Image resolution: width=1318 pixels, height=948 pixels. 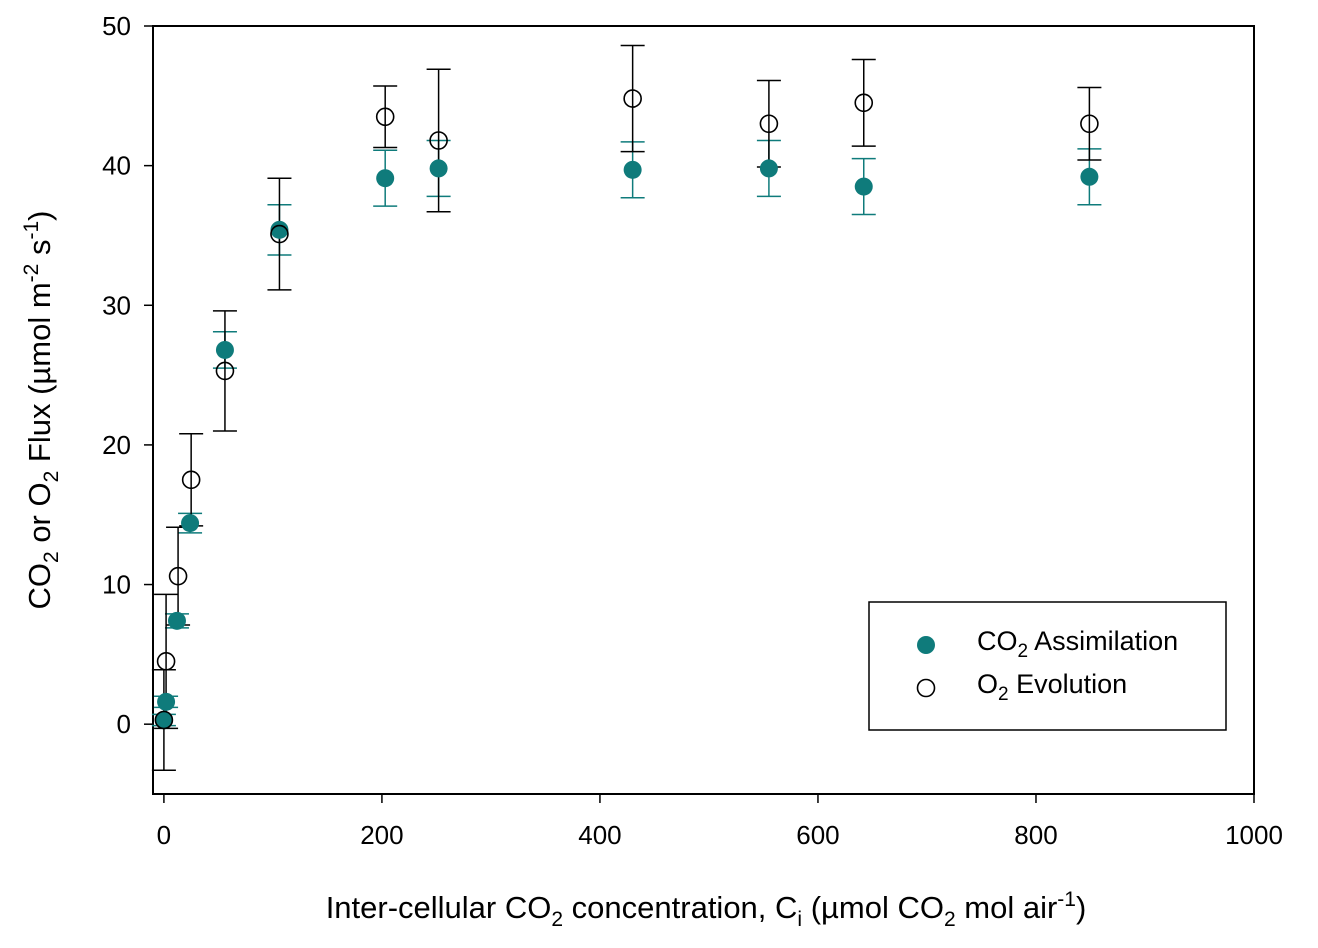 I want to click on y-tick-label: 50, so click(x=116, y=26).